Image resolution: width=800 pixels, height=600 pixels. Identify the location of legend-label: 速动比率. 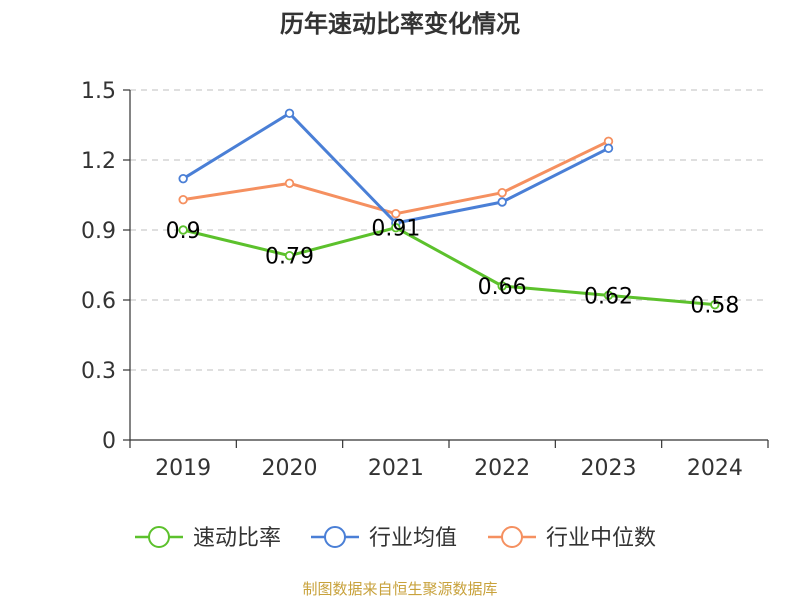
(237, 538).